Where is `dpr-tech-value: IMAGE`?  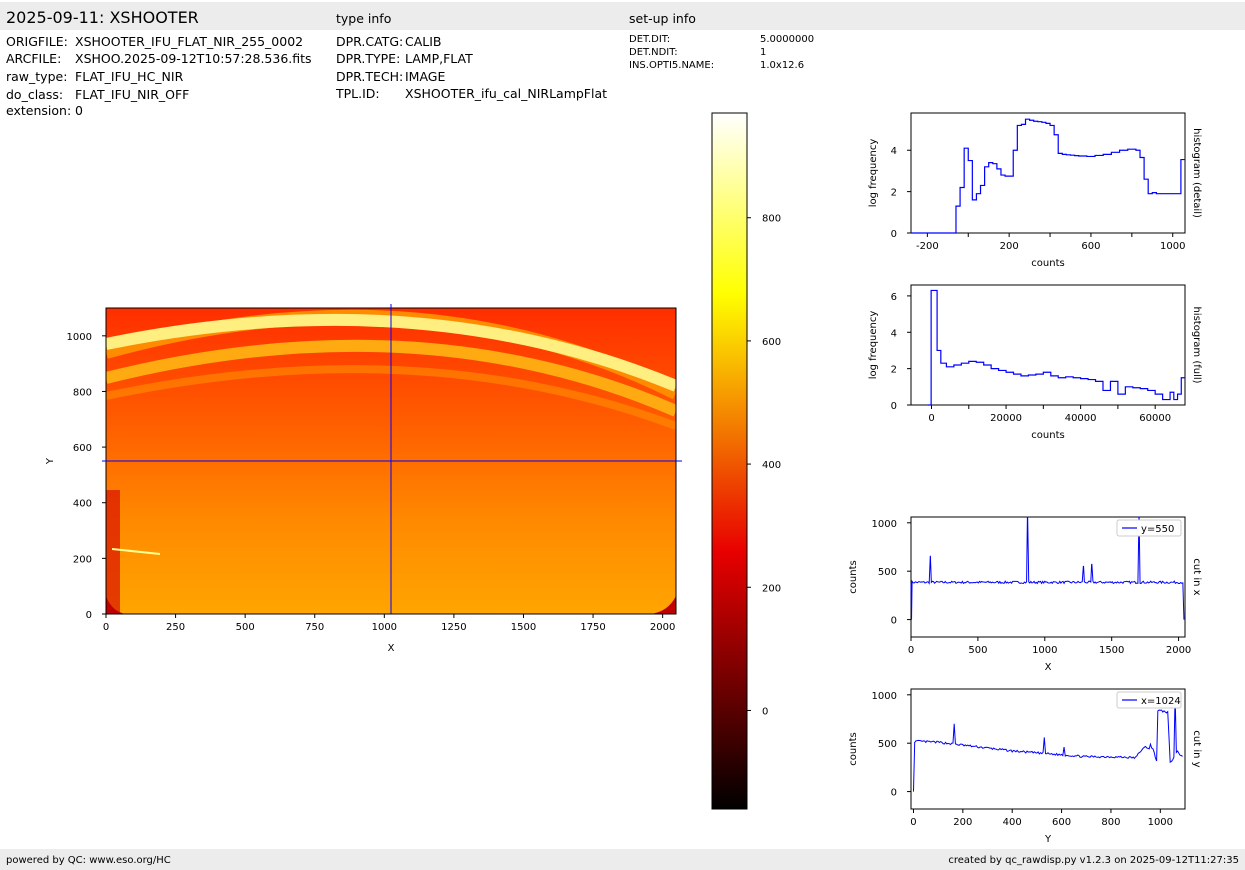
dpr-tech-value: IMAGE is located at coordinates (425, 76).